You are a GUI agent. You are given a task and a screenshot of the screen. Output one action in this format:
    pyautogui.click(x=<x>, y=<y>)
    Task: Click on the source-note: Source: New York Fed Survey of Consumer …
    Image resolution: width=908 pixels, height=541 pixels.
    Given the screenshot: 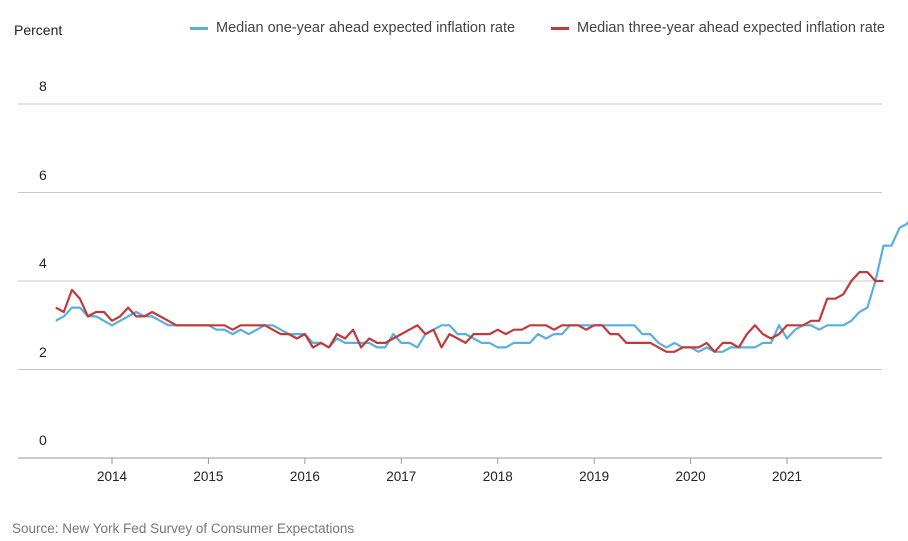 What is the action you would take?
    pyautogui.click(x=183, y=528)
    